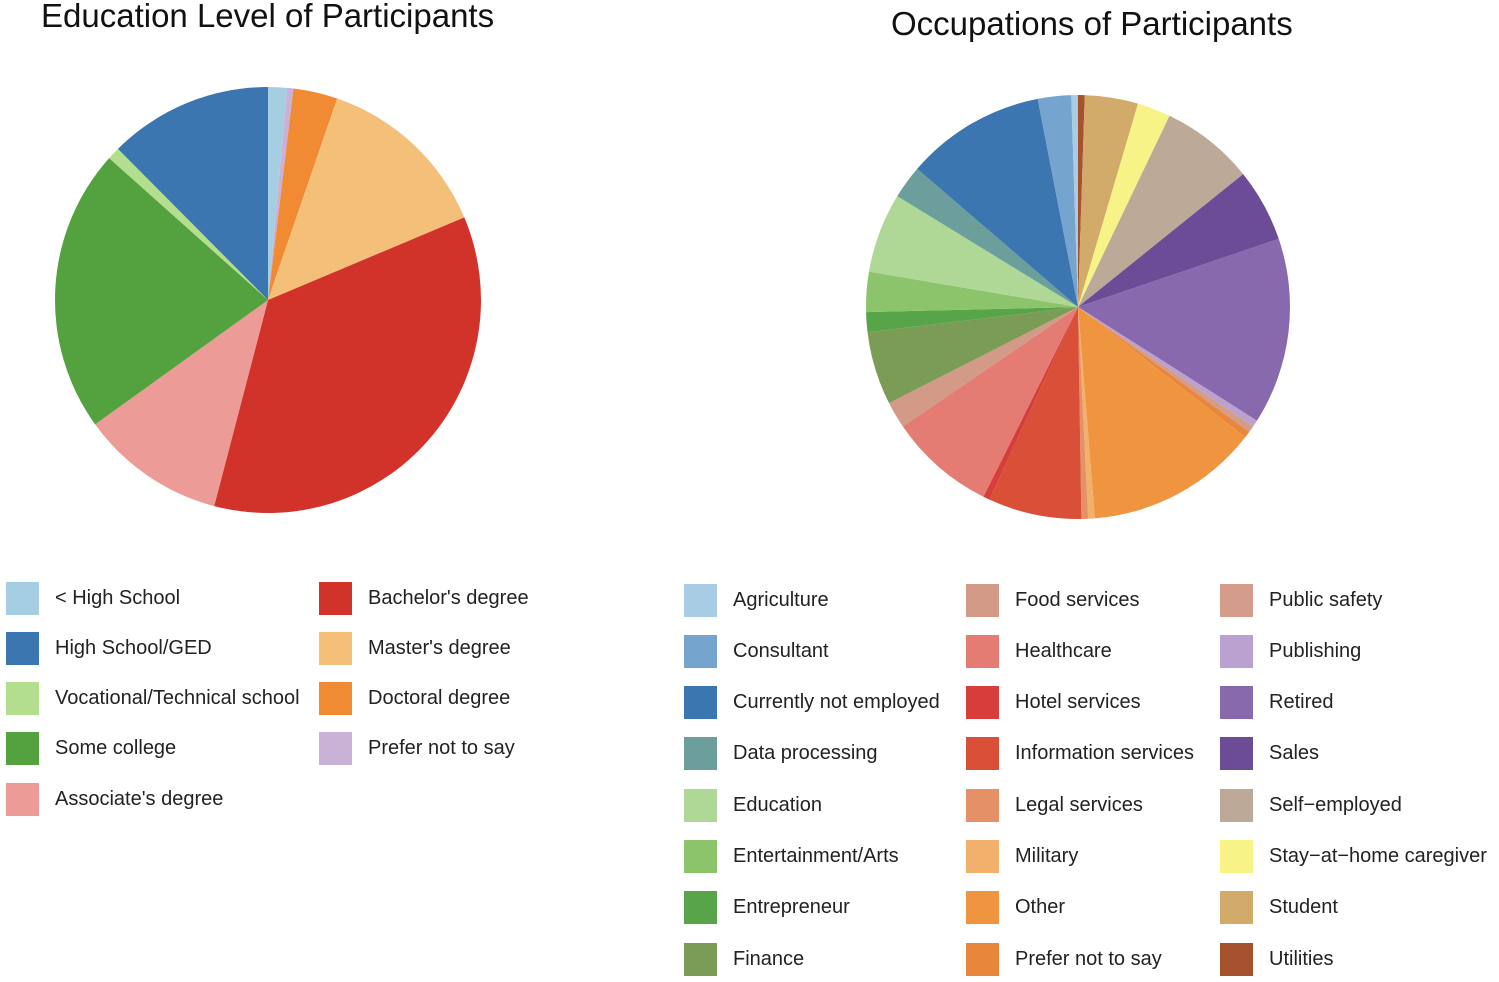  I want to click on occupation-legend-item-retired: Retired, so click(1276, 703).